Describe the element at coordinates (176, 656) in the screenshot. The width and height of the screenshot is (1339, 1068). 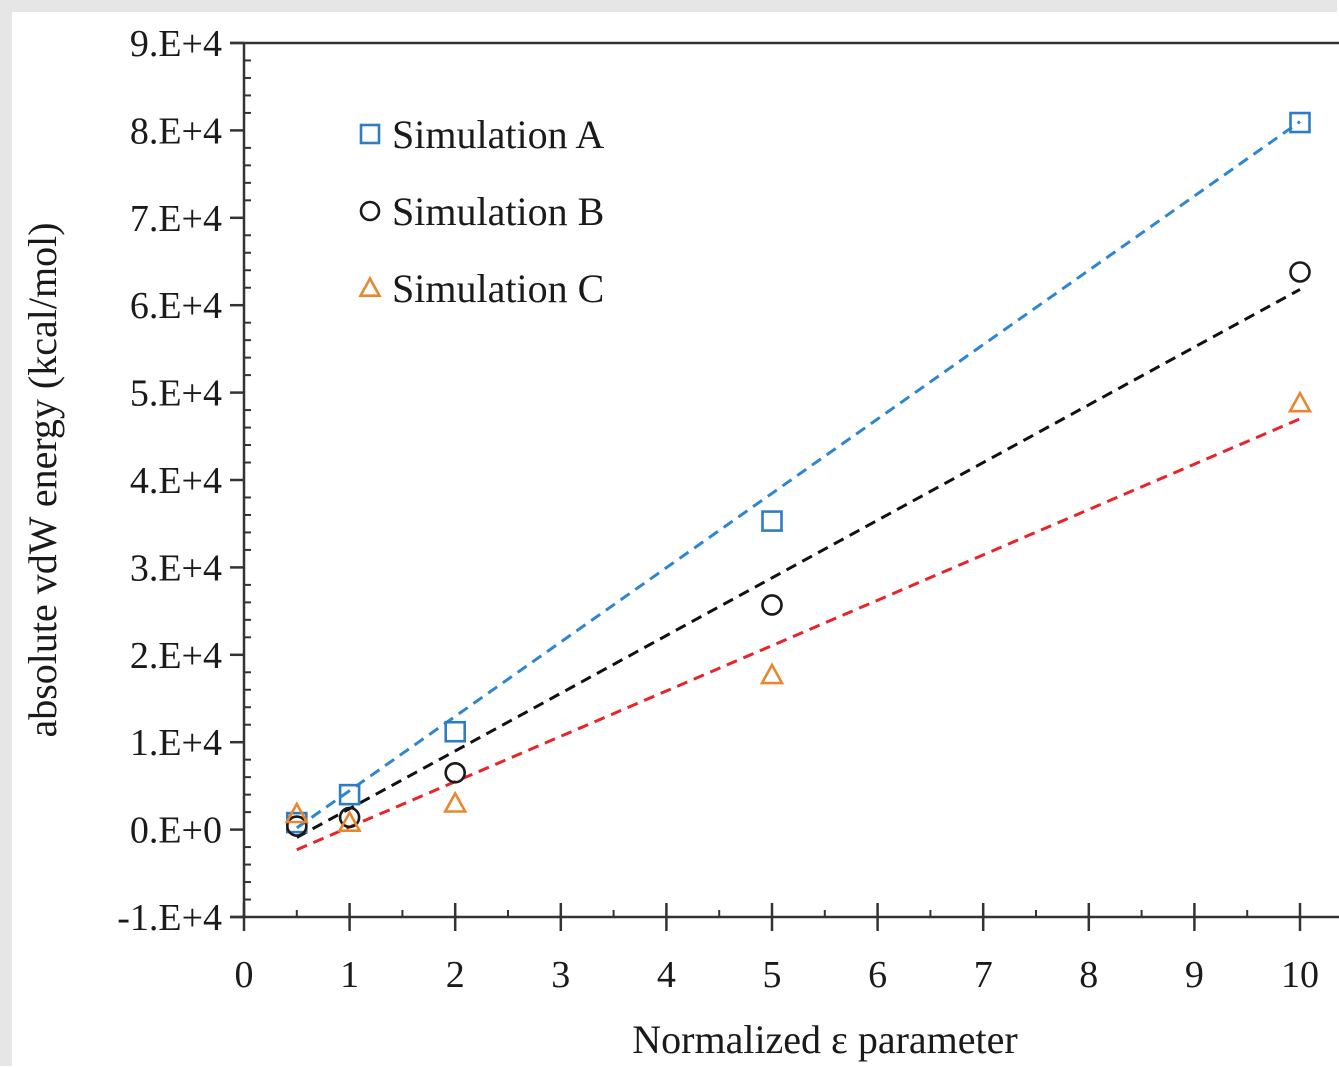
I see `y-tick-label: 2.E+4` at that location.